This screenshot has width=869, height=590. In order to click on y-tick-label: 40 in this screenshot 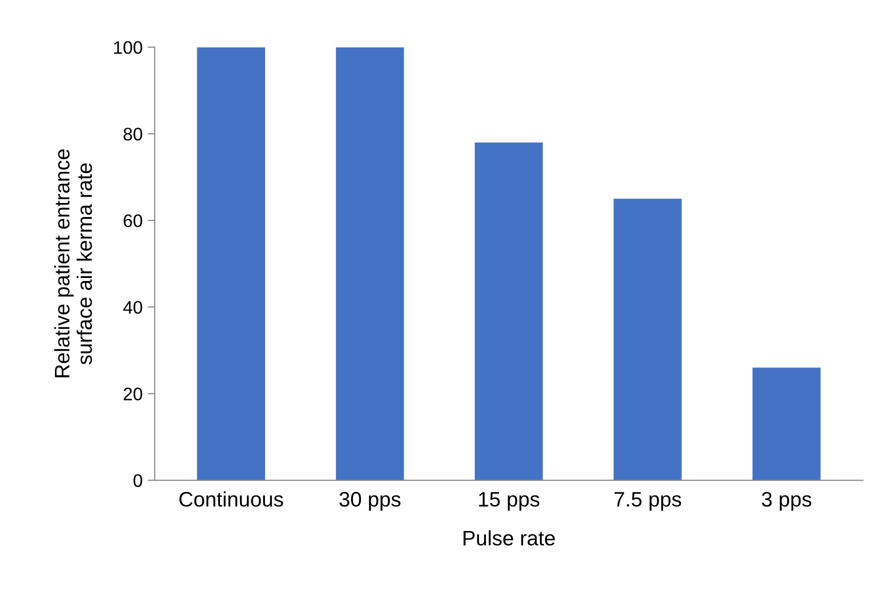, I will do `click(132, 307)`.